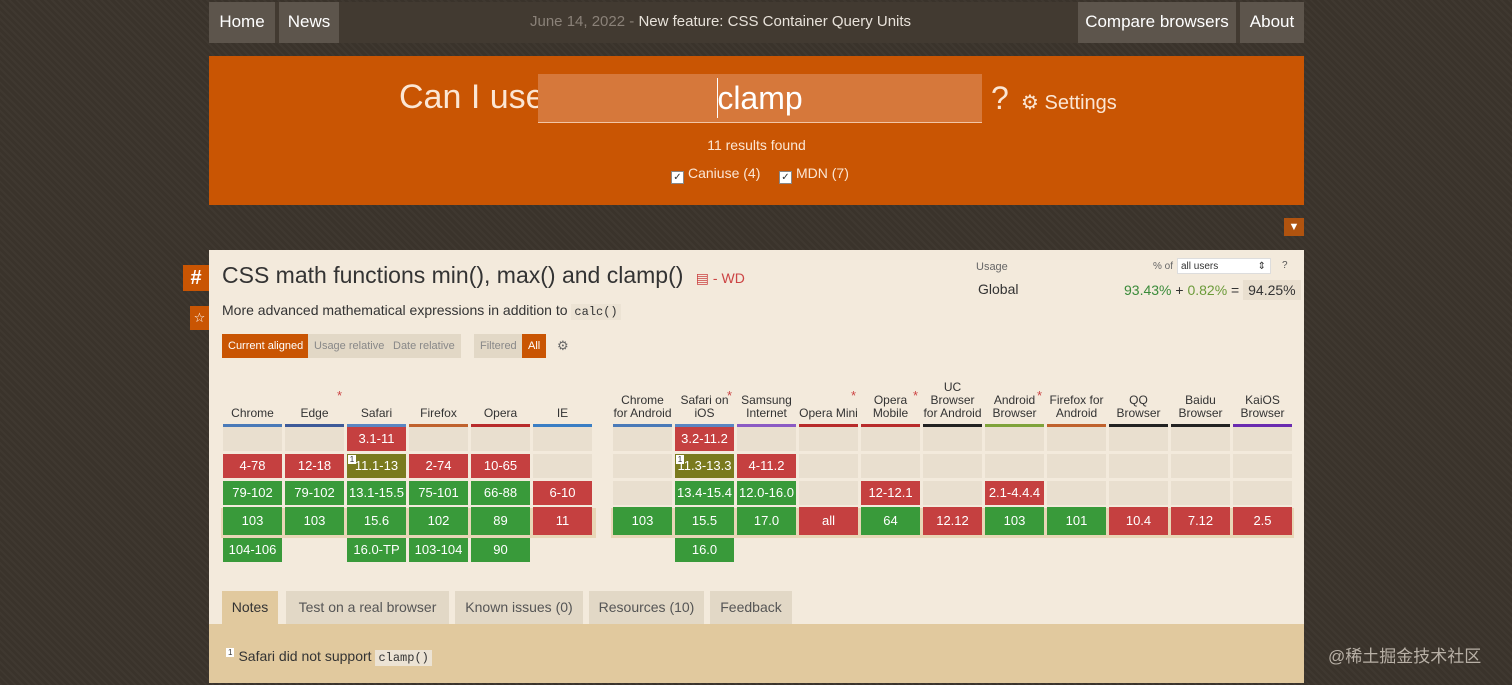 Image resolution: width=1512 pixels, height=685 pixels. What do you see at coordinates (314, 493) in the screenshot?
I see `support-cell-edge-79-102: 79-102` at bounding box center [314, 493].